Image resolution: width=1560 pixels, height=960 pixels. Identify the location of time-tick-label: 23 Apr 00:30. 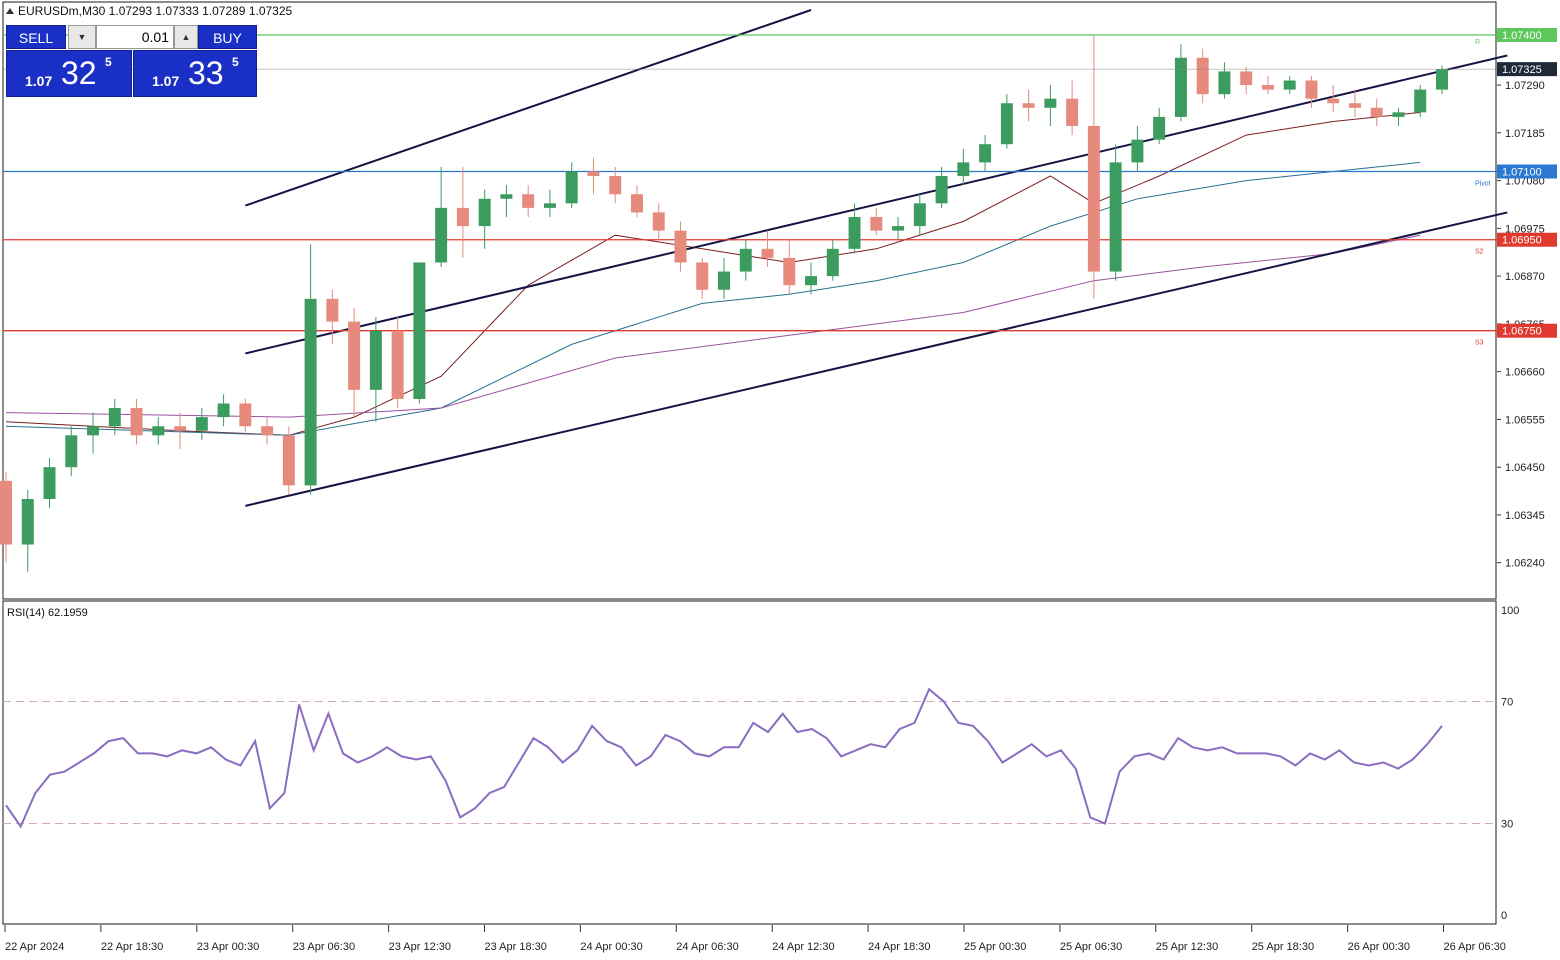
(228, 947).